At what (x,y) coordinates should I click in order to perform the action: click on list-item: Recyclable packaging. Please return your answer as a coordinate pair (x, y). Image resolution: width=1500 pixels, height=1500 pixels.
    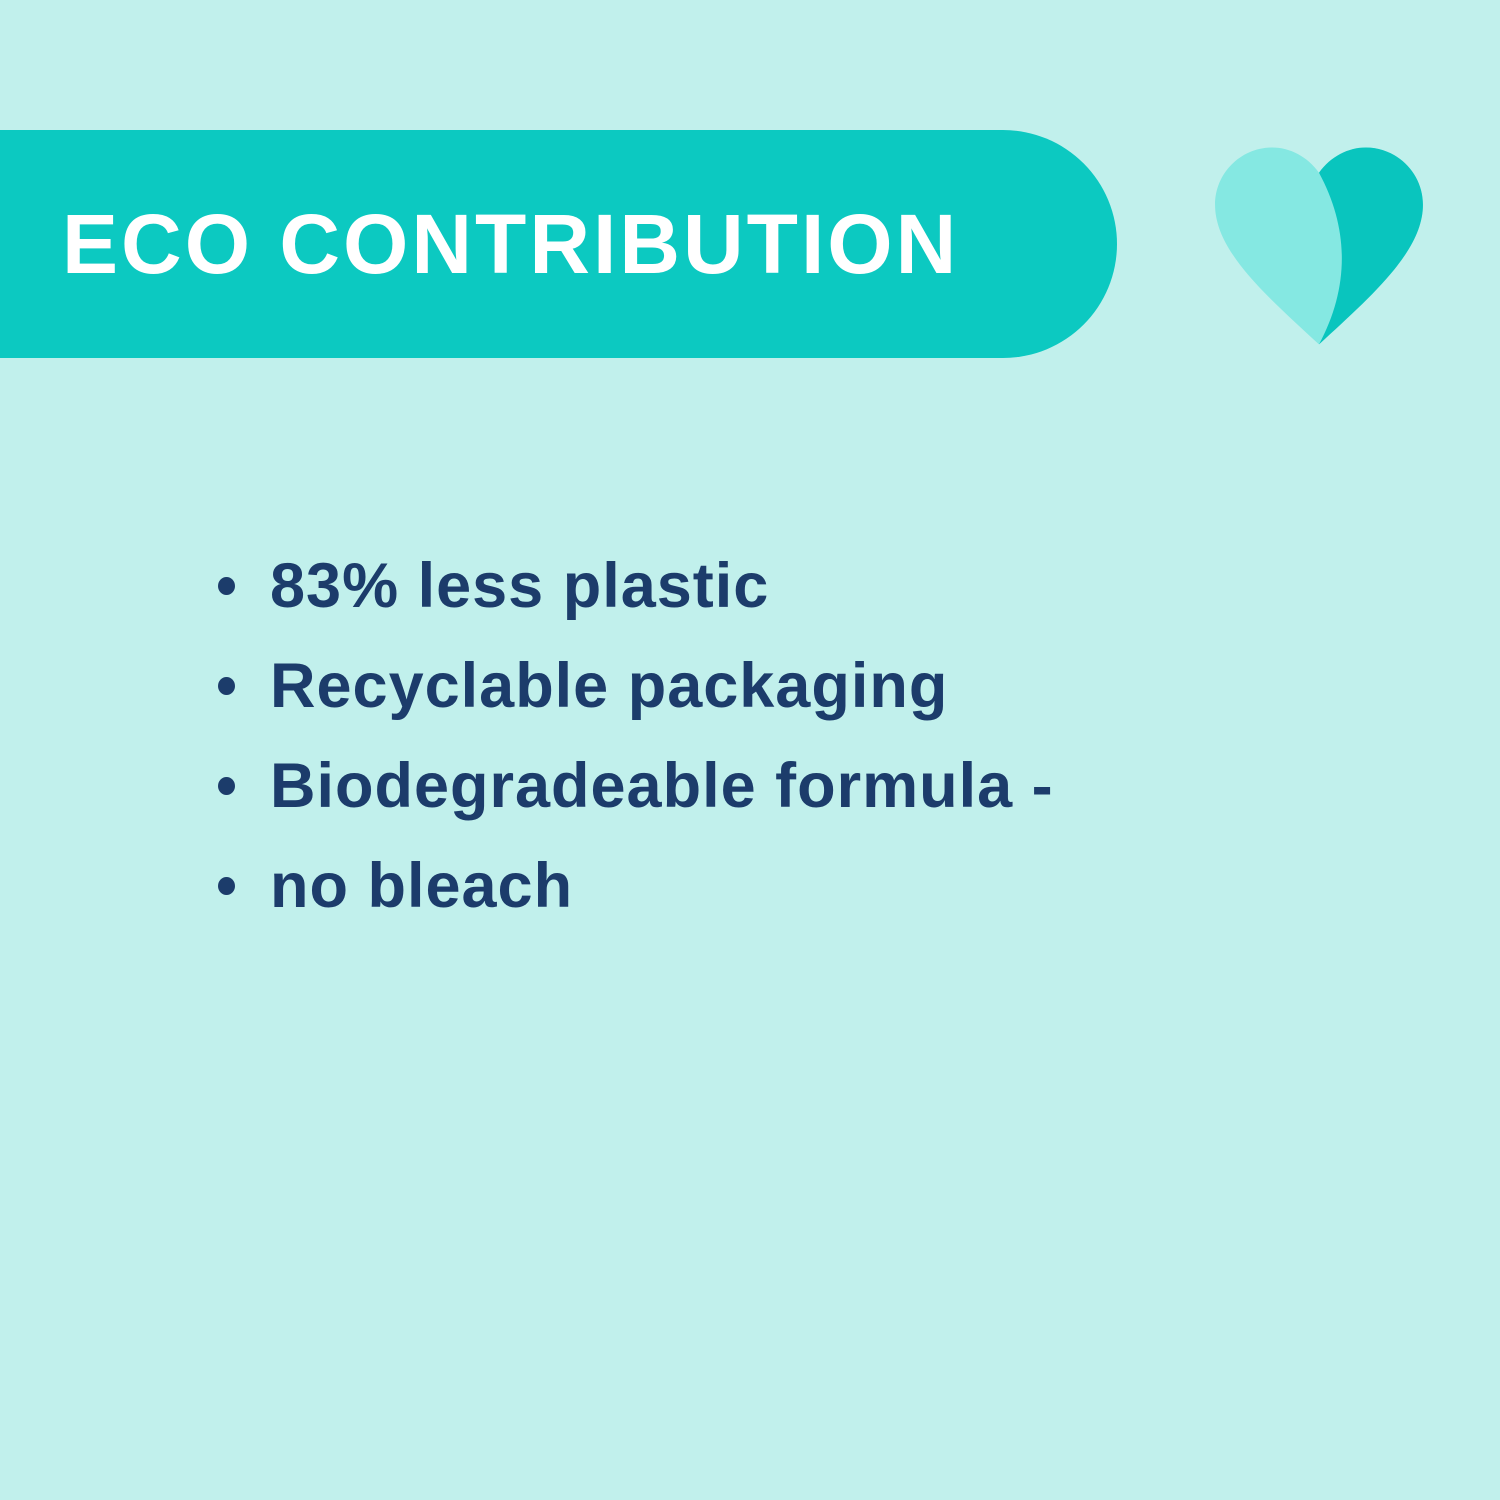
    Looking at the image, I should click on (636, 686).